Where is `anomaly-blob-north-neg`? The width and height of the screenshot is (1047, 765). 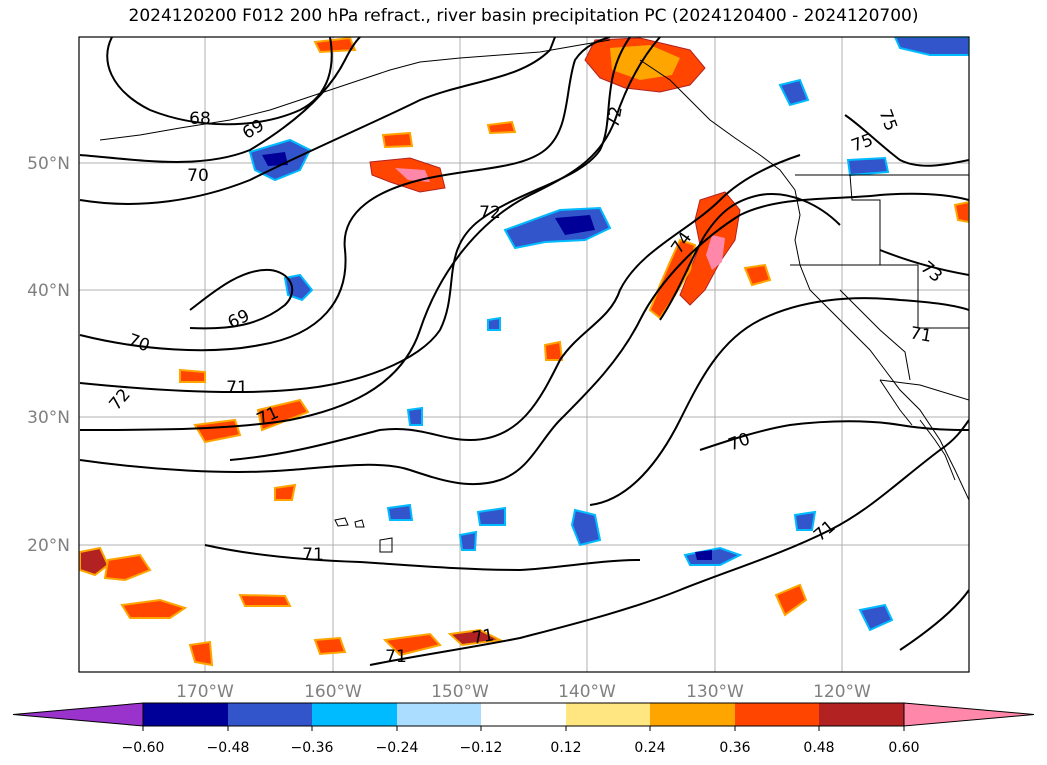 anomaly-blob-north-neg is located at coordinates (931, 46).